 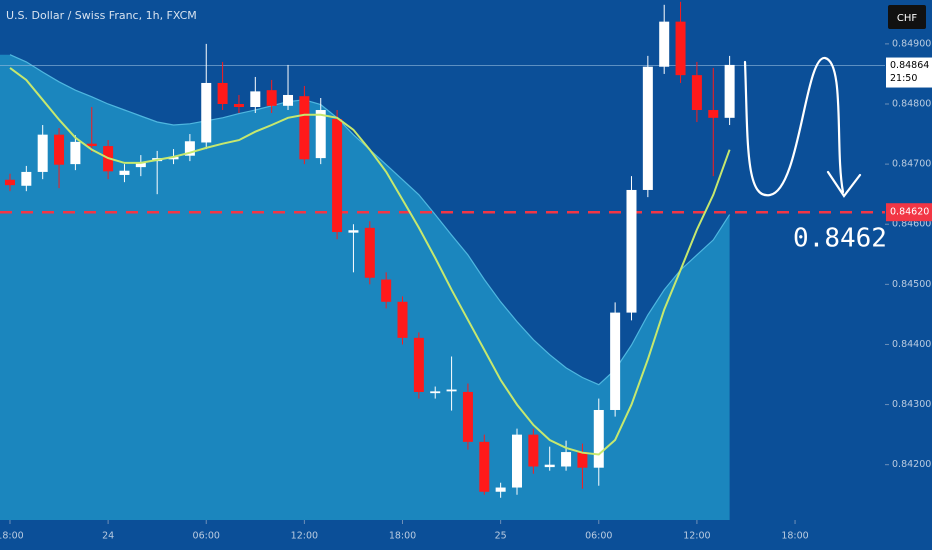 I want to click on level-annotation: 0.8462, so click(x=840, y=239).